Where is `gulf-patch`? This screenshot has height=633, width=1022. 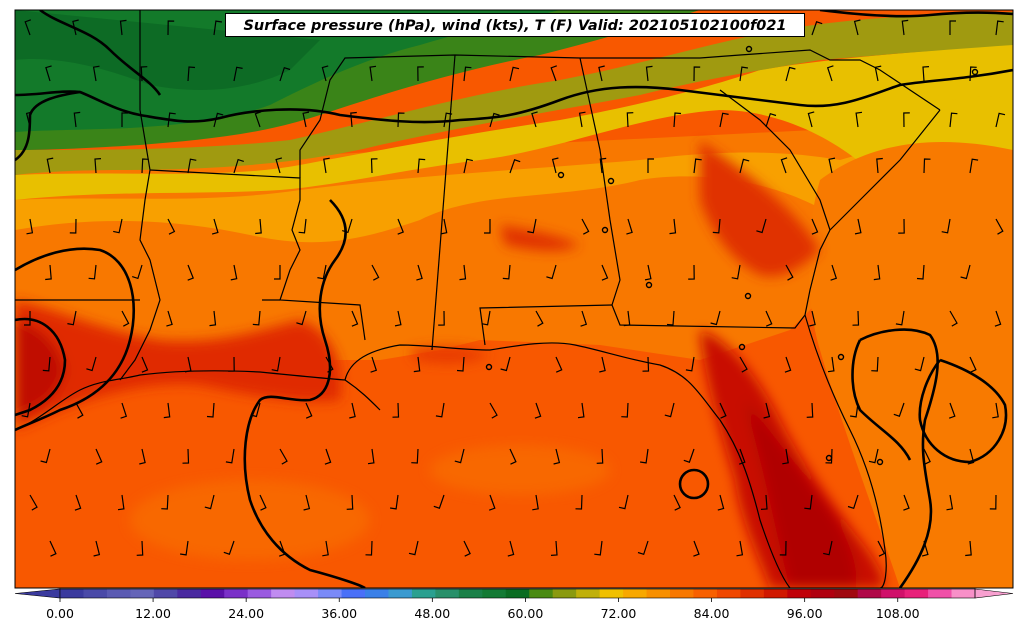 gulf-patch is located at coordinates (250, 520).